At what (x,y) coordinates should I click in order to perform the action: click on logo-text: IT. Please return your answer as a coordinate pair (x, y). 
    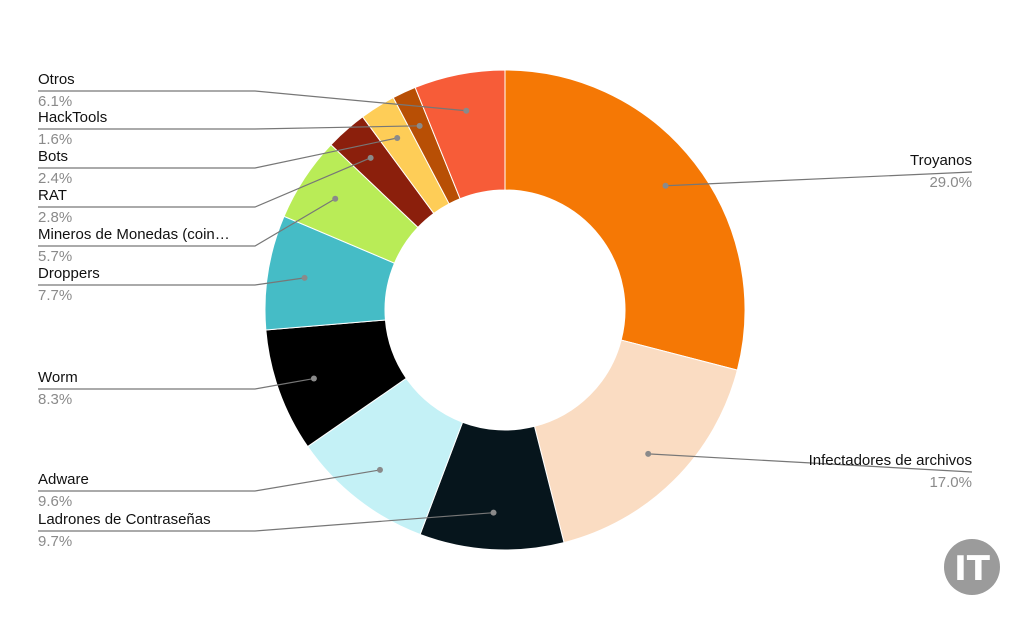
    Looking at the image, I should click on (972, 569).